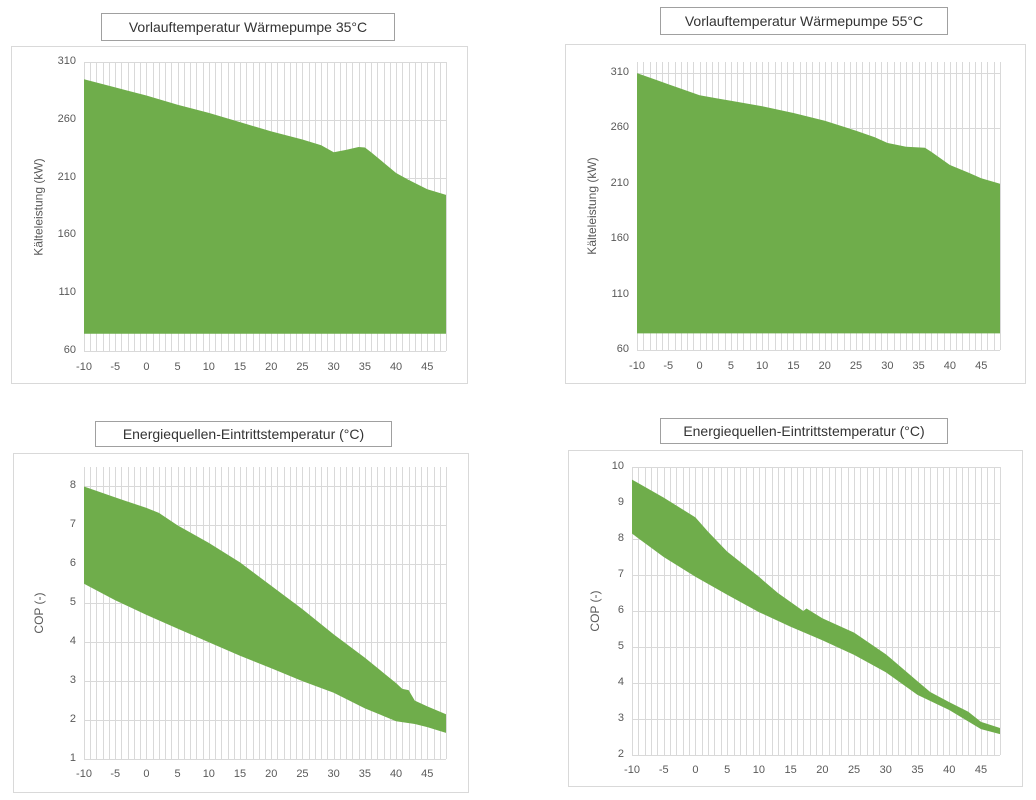 The width and height of the screenshot is (1036, 800). I want to click on chart4-title: Energiequellen-Eintrittstemperatur (°C), so click(804, 431).